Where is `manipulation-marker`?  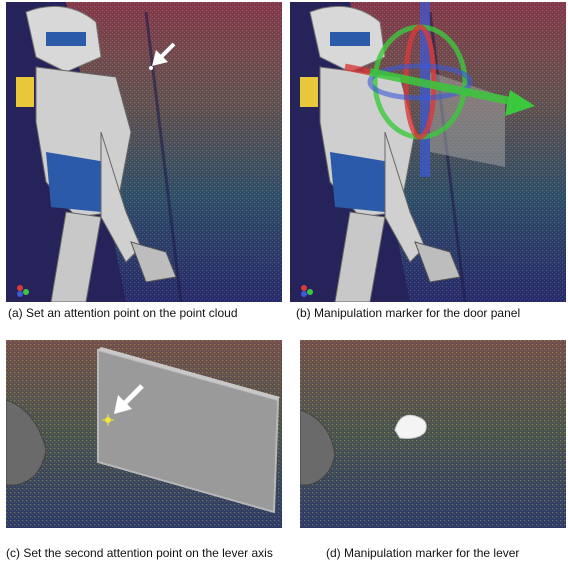
manipulation-marker is located at coordinates (439, 89).